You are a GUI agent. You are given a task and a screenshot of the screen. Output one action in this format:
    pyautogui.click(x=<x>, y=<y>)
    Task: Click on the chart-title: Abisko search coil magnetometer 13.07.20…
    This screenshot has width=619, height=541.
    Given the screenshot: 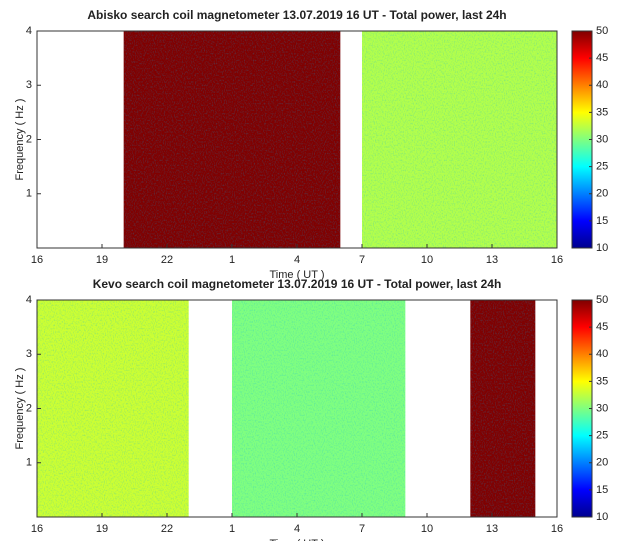 What is the action you would take?
    pyautogui.click(x=296, y=15)
    